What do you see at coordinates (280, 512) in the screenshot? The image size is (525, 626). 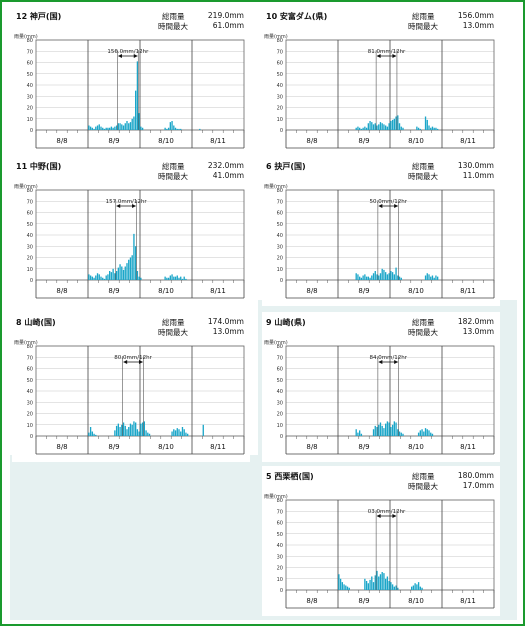 I see `y-tick-label: 70` at bounding box center [280, 512].